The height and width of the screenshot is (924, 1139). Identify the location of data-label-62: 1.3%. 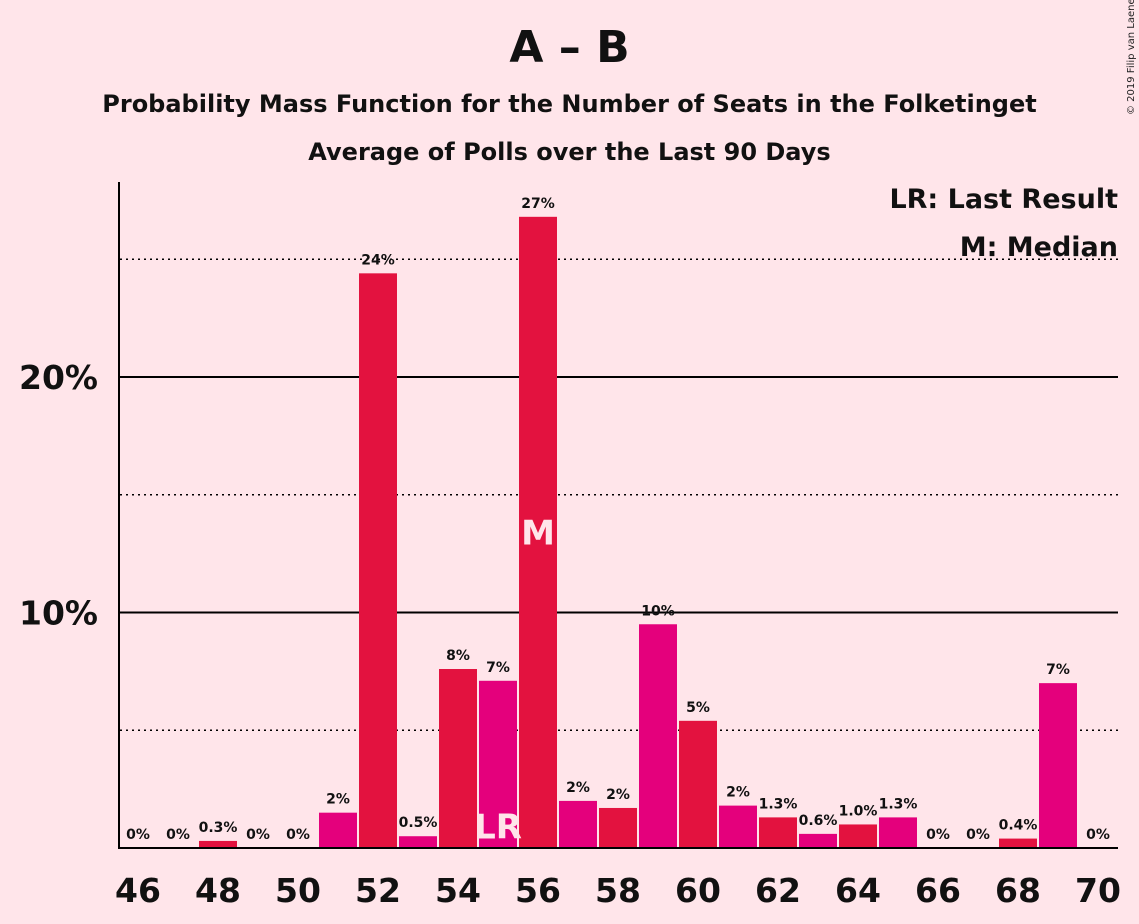
(778, 804).